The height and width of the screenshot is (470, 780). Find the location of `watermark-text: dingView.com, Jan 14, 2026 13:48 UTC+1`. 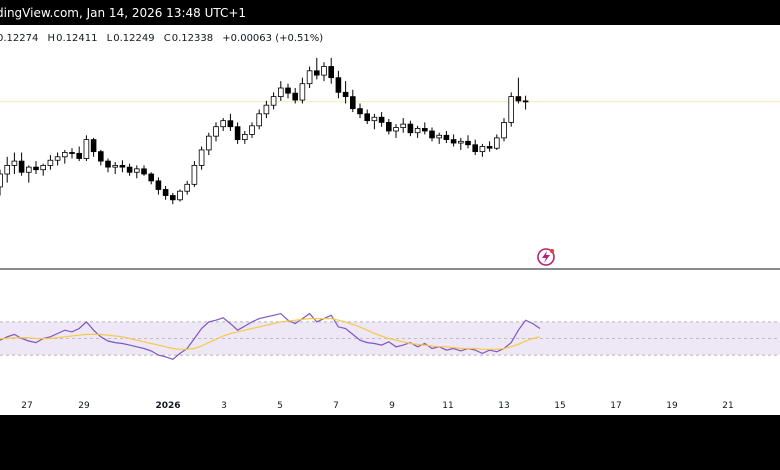

watermark-text: dingView.com, Jan 14, 2026 13:48 UTC+1 is located at coordinates (123, 13).